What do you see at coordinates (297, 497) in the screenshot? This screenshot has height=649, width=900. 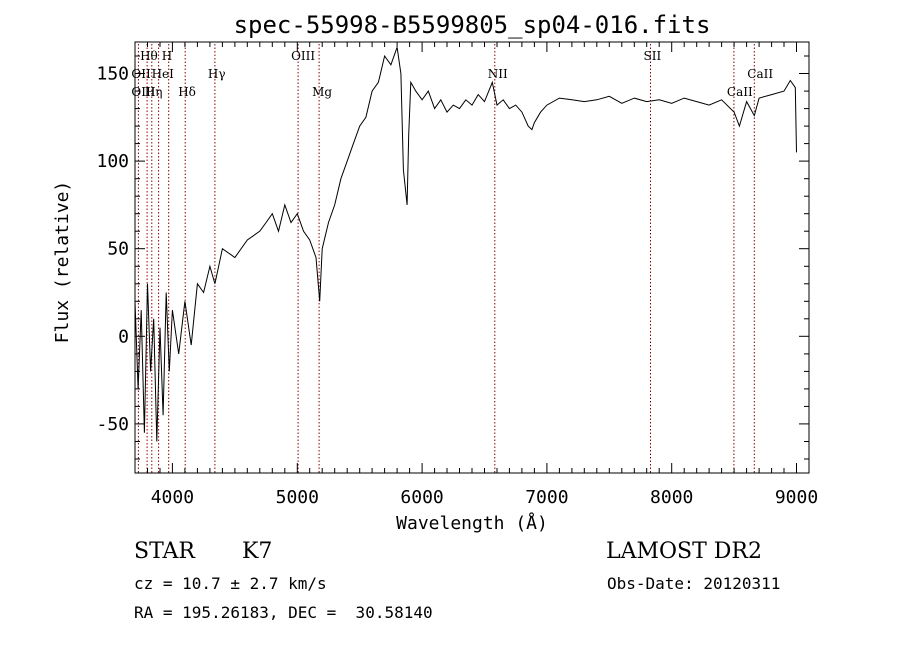 I see `x-tick-label: 5000` at bounding box center [297, 497].